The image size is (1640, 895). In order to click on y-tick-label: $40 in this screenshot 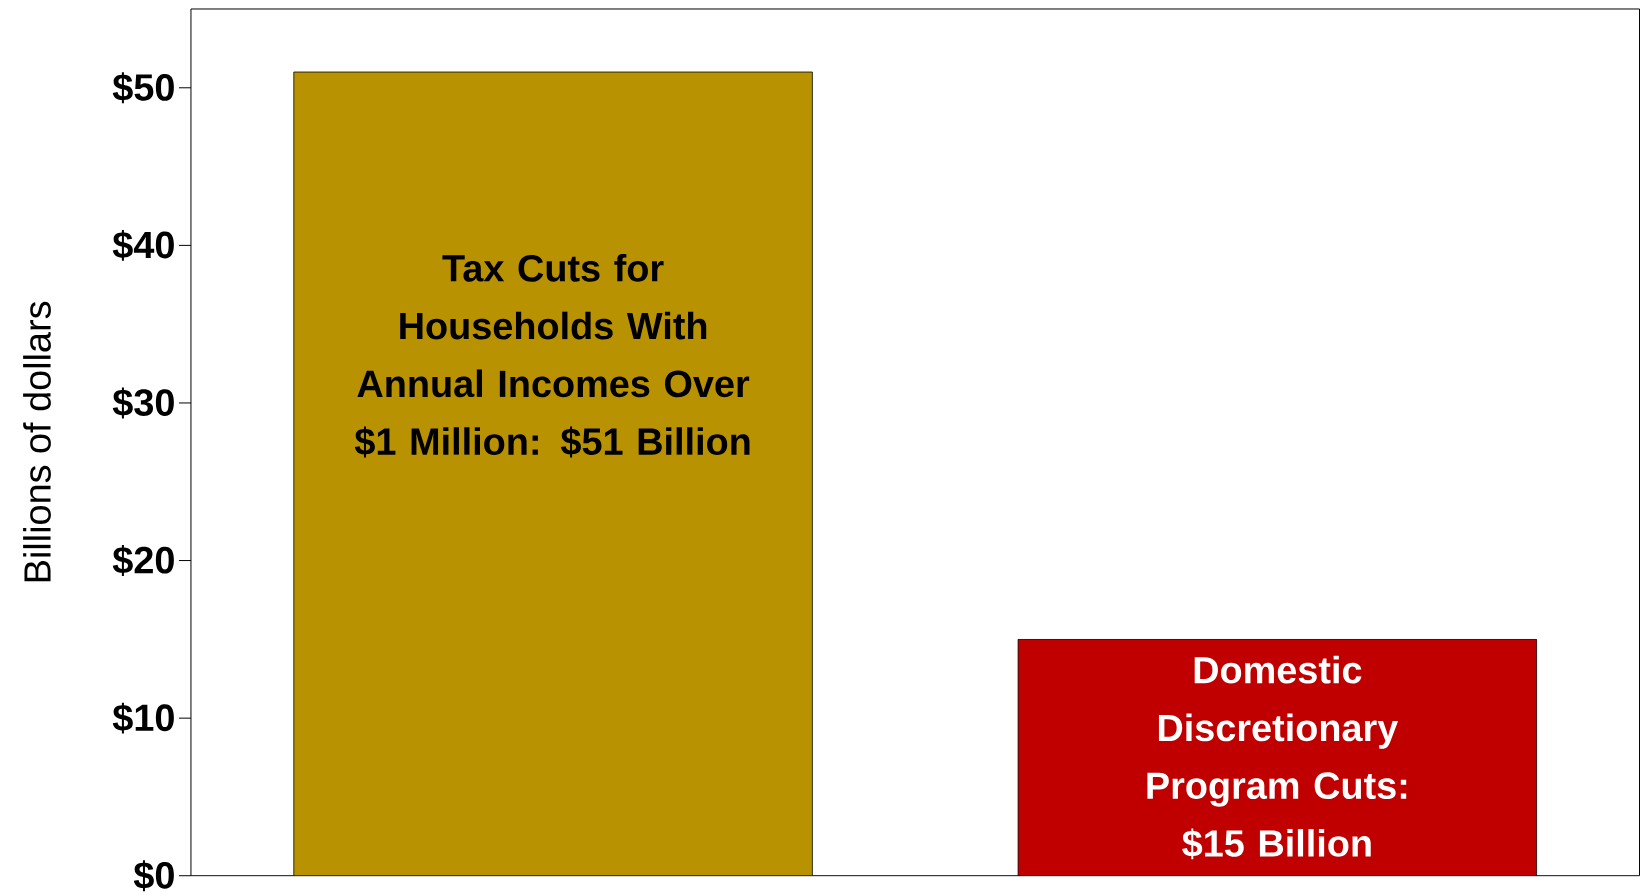, I will do `click(143, 246)`.